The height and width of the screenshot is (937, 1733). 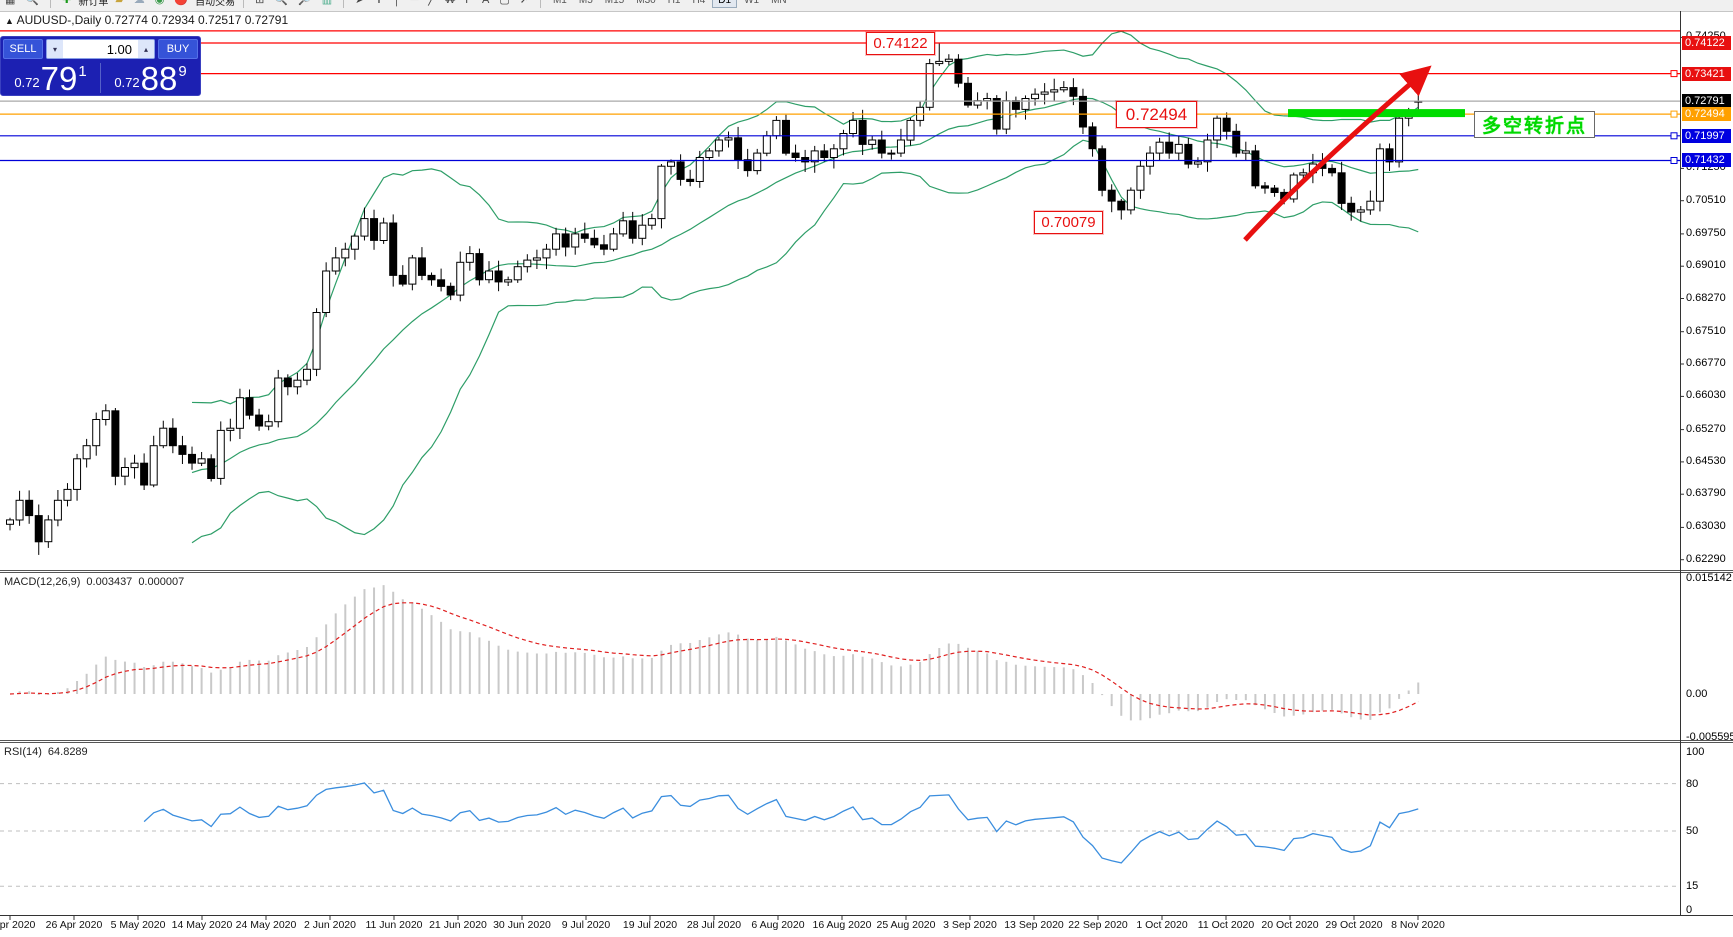 What do you see at coordinates (266, 925) in the screenshot?
I see `date-axis-label: 24 May 2020` at bounding box center [266, 925].